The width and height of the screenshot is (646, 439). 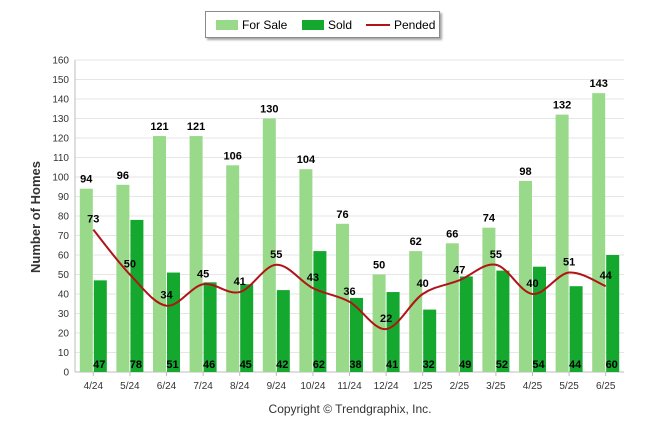 What do you see at coordinates (64, 236) in the screenshot?
I see `y-tick-label: 70` at bounding box center [64, 236].